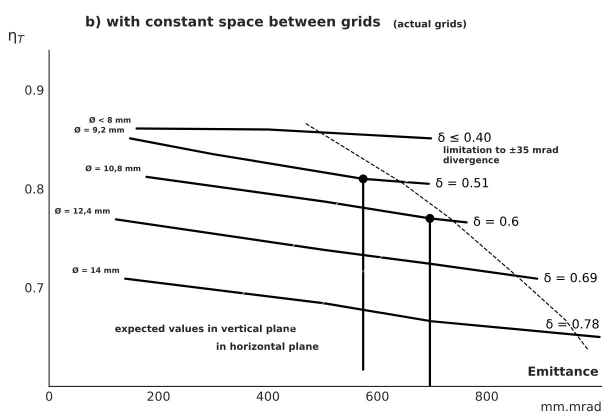  Describe the element at coordinates (462, 183) in the screenshot. I see `series-label: δ = 0.51` at that location.